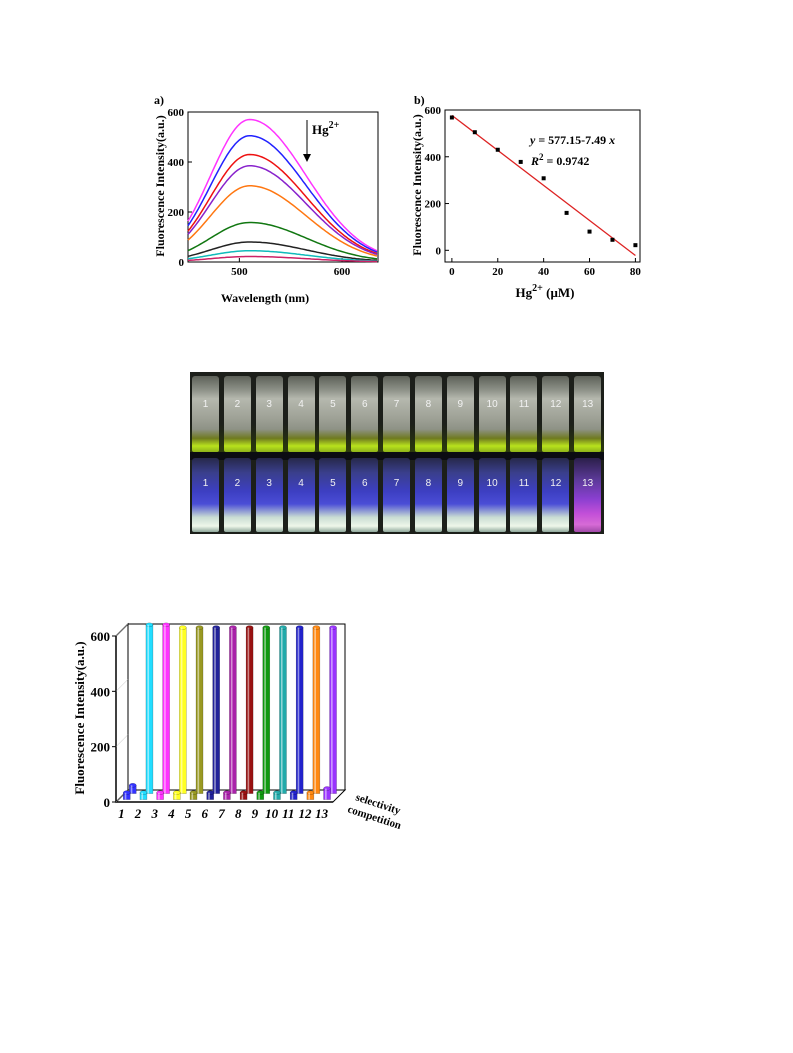  I want to click on vial-top-label: 11, so click(524, 404).